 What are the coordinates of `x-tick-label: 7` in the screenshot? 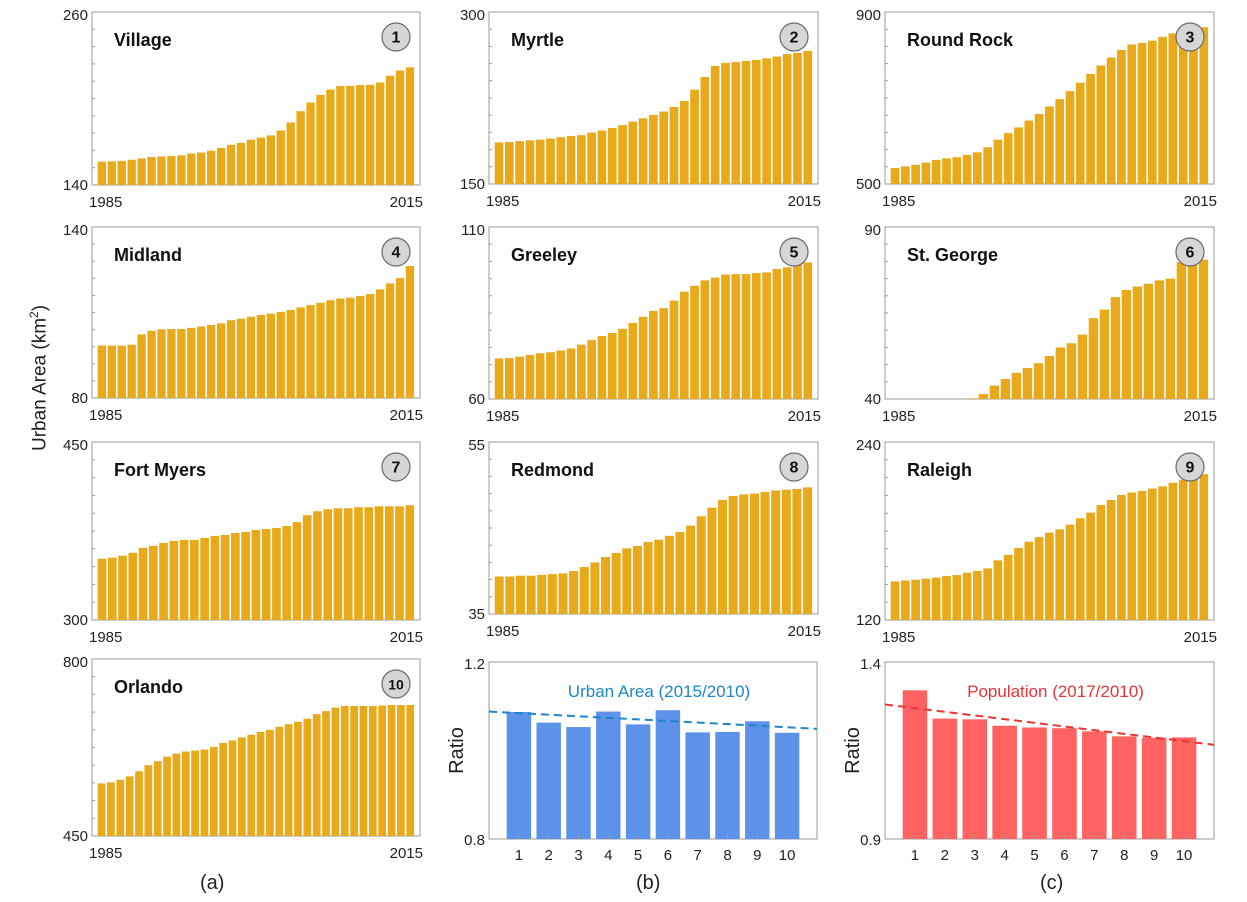 It's located at (698, 855).